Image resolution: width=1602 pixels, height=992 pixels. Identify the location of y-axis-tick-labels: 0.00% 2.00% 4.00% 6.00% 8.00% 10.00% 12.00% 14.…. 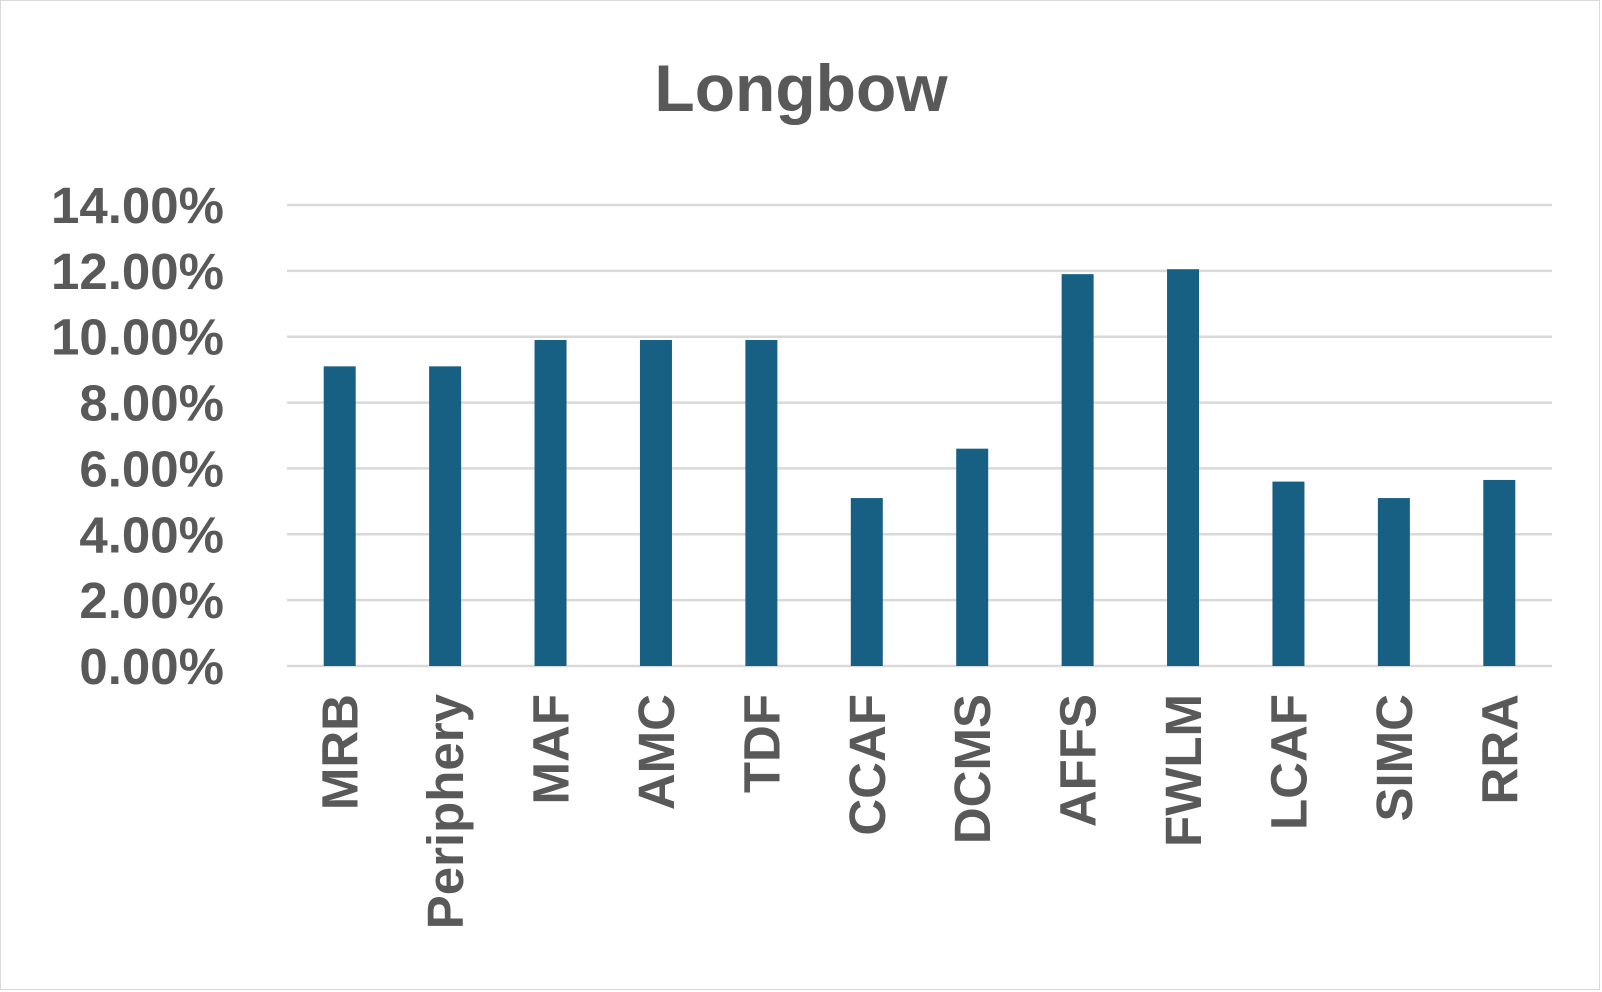
(137, 436).